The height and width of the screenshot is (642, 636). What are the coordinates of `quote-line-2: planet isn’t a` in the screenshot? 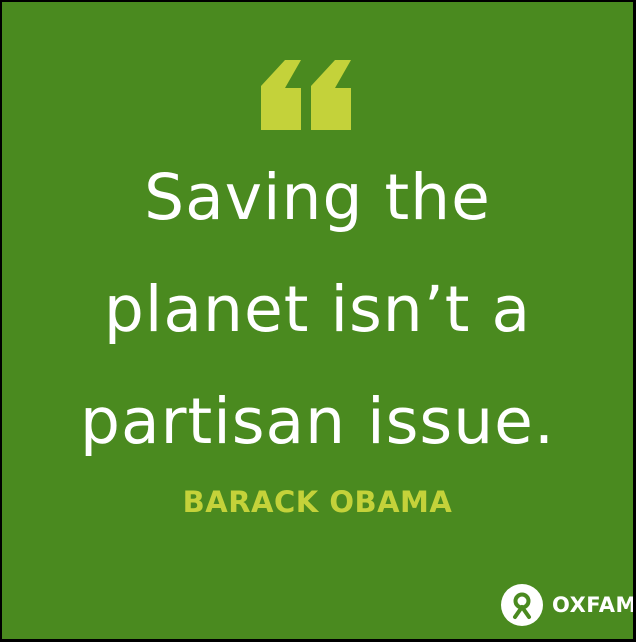 It's located at (317, 309).